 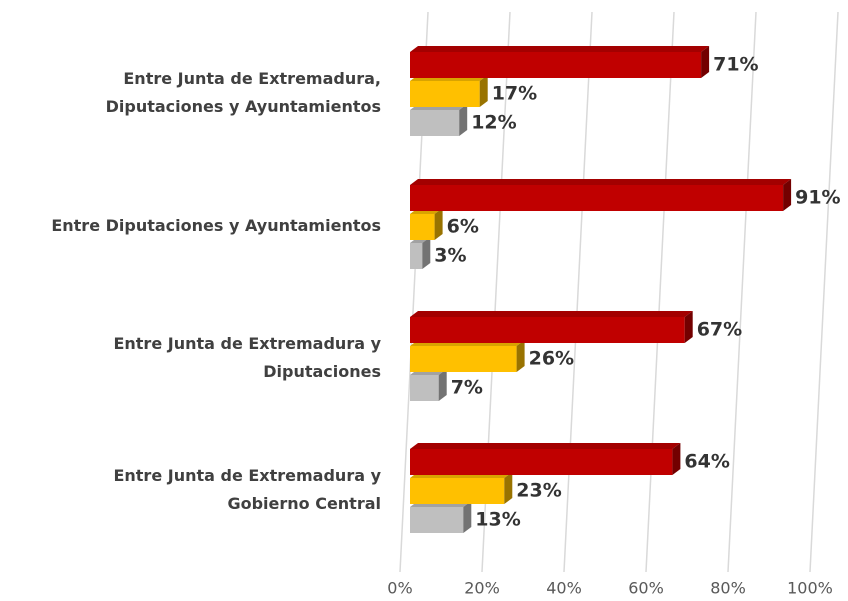 I want to click on value-label: 71%, so click(x=735, y=65).